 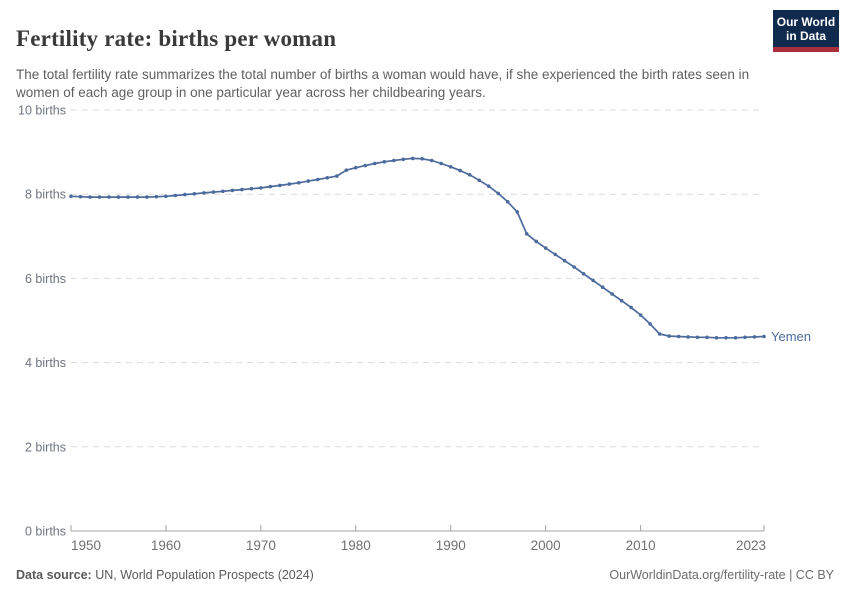 I want to click on data-source-label: Data source:, so click(x=54, y=575).